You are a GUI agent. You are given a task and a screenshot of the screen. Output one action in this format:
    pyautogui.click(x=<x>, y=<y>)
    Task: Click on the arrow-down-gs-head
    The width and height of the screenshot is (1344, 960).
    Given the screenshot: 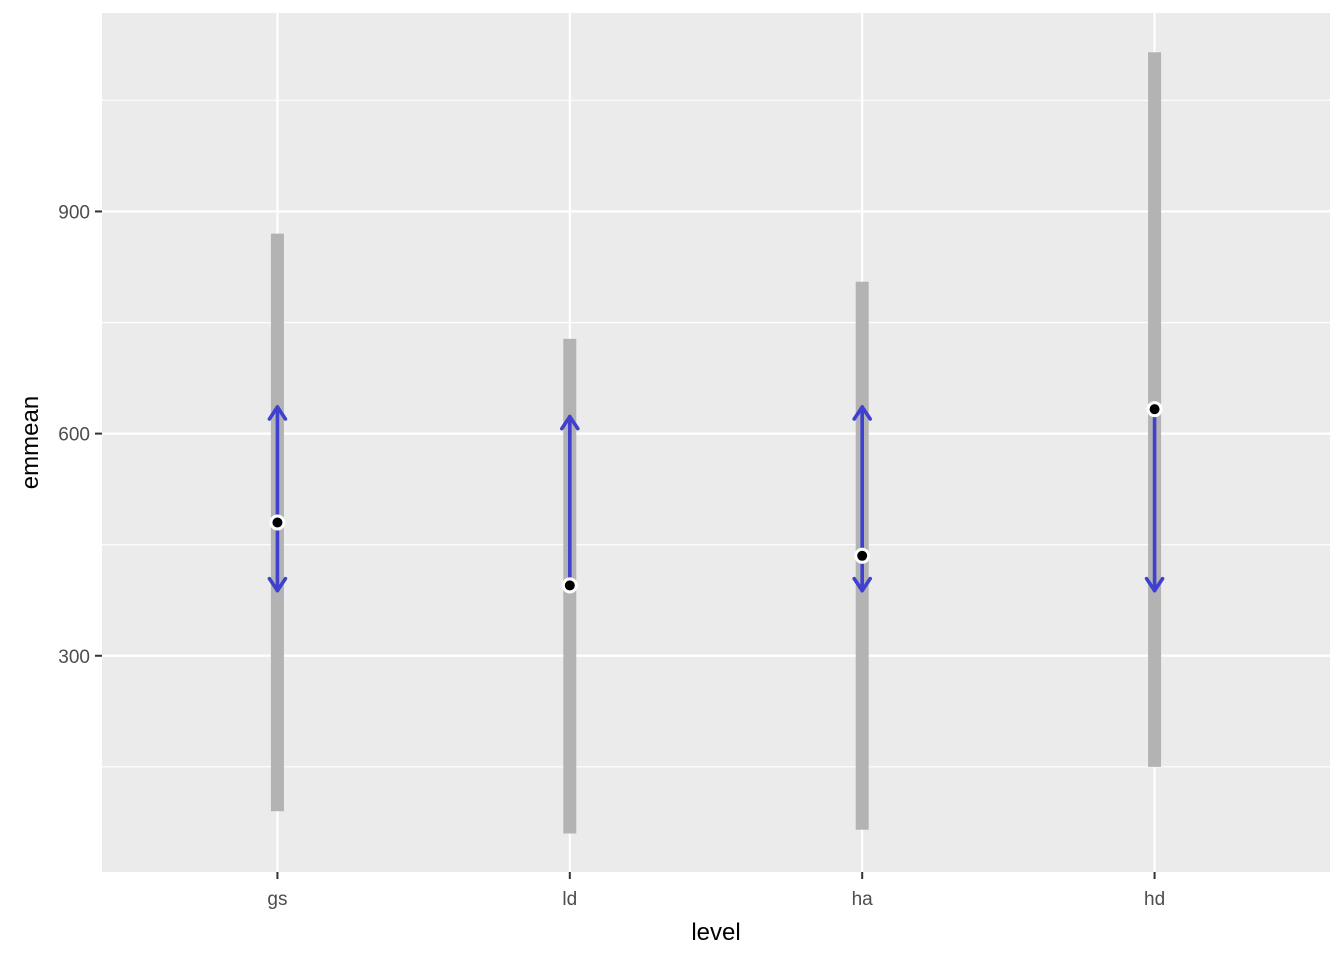 What is the action you would take?
    pyautogui.click(x=277, y=584)
    